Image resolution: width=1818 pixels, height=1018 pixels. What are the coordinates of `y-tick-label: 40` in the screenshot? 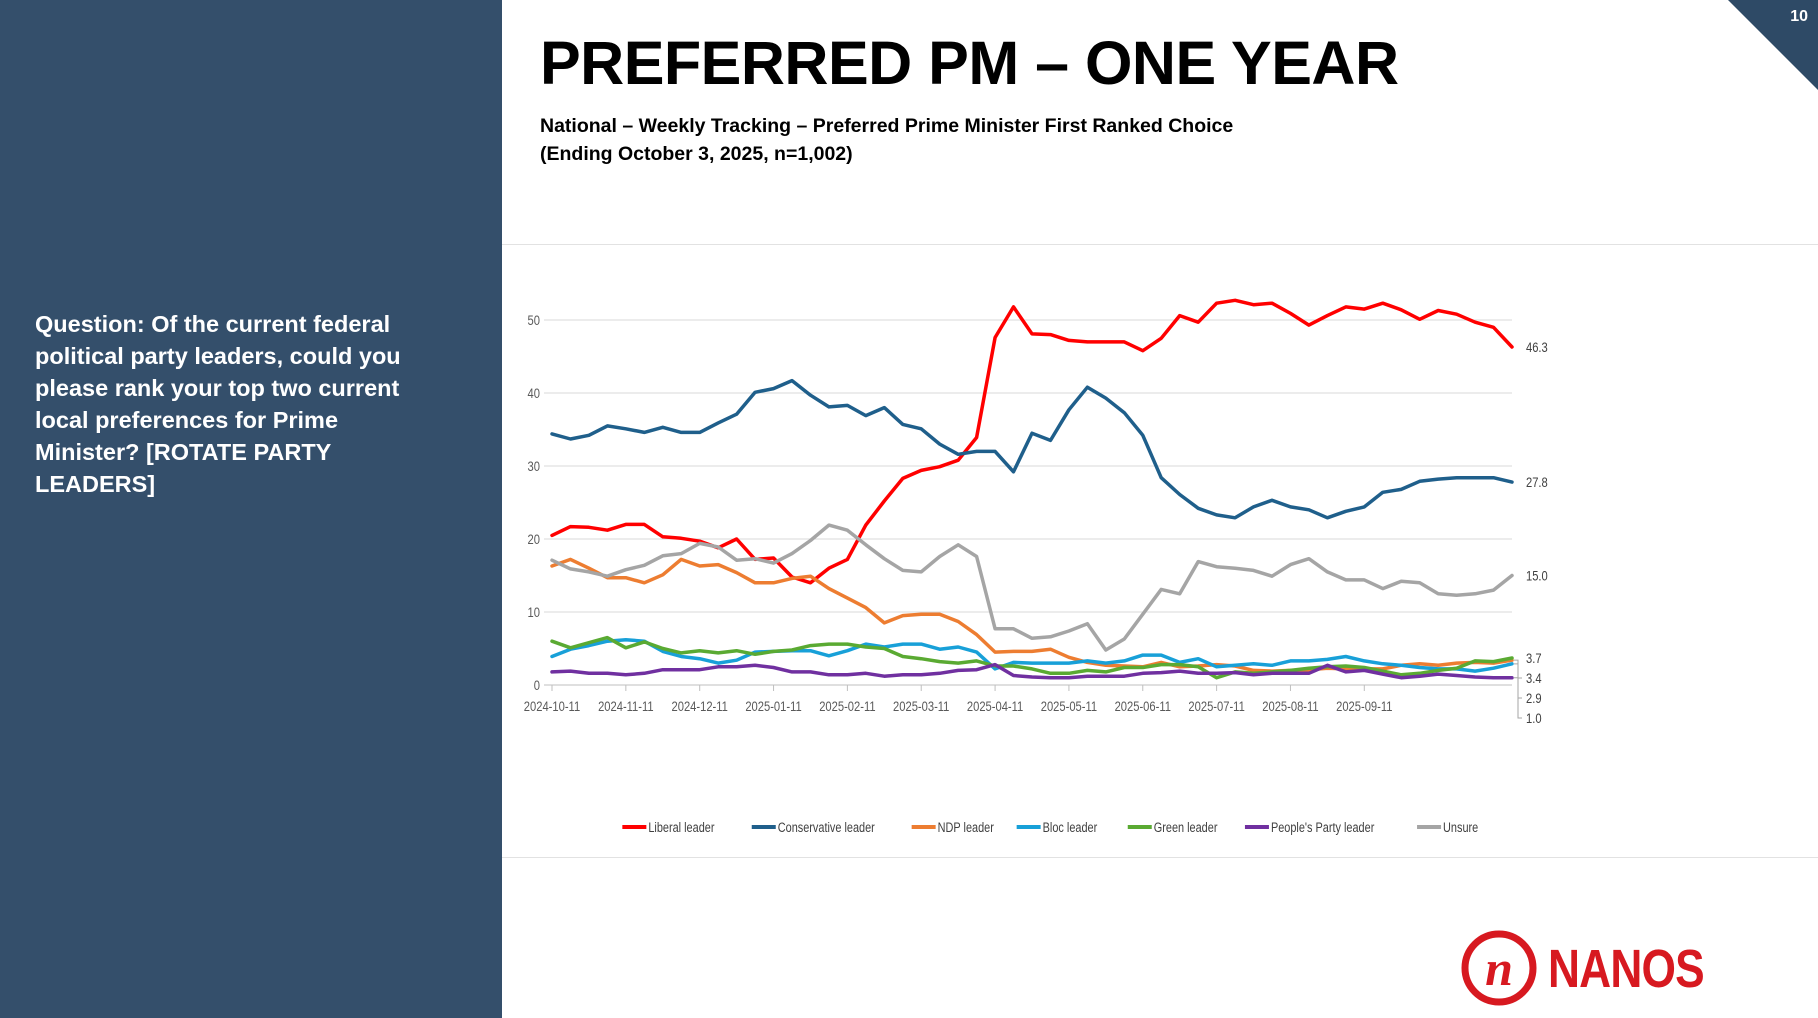 It's located at (534, 393).